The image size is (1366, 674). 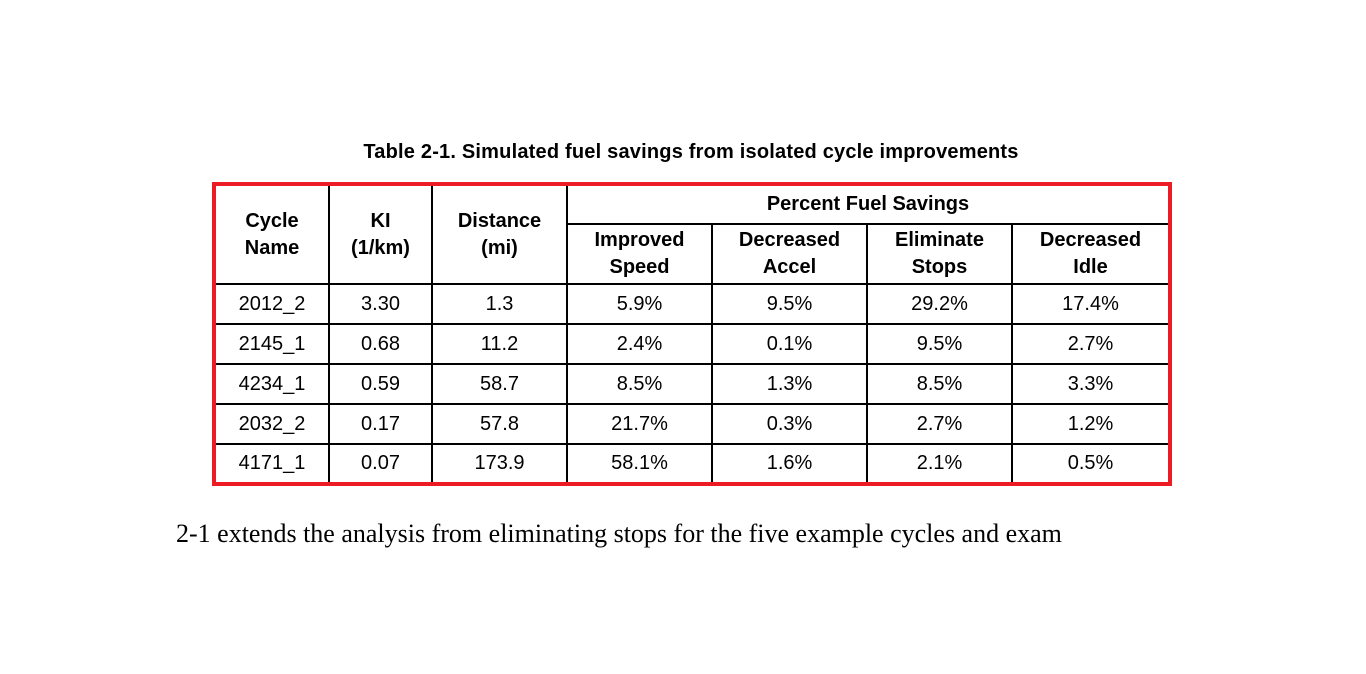 What do you see at coordinates (639, 304) in the screenshot?
I see `cell-improved-speed: 5.9%` at bounding box center [639, 304].